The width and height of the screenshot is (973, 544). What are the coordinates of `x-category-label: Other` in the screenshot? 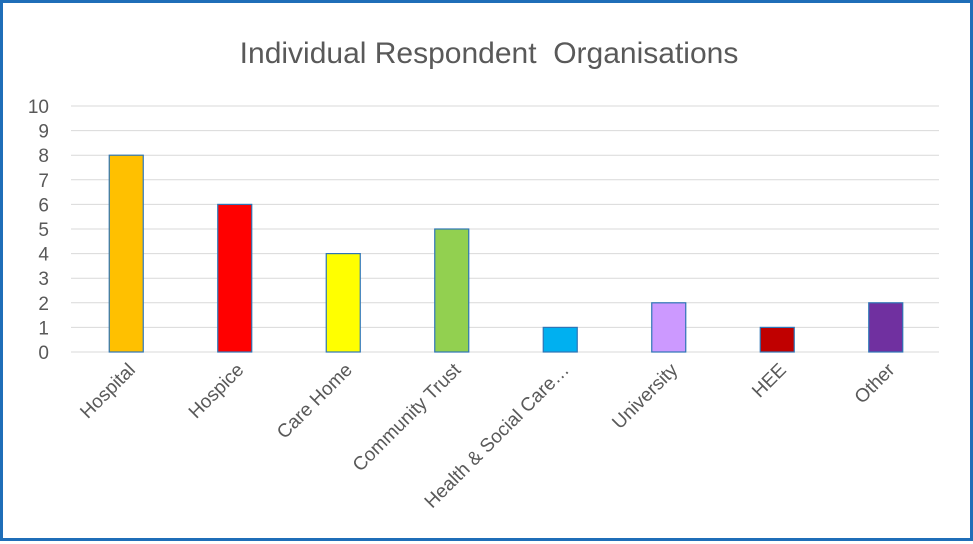 It's located at (875, 383).